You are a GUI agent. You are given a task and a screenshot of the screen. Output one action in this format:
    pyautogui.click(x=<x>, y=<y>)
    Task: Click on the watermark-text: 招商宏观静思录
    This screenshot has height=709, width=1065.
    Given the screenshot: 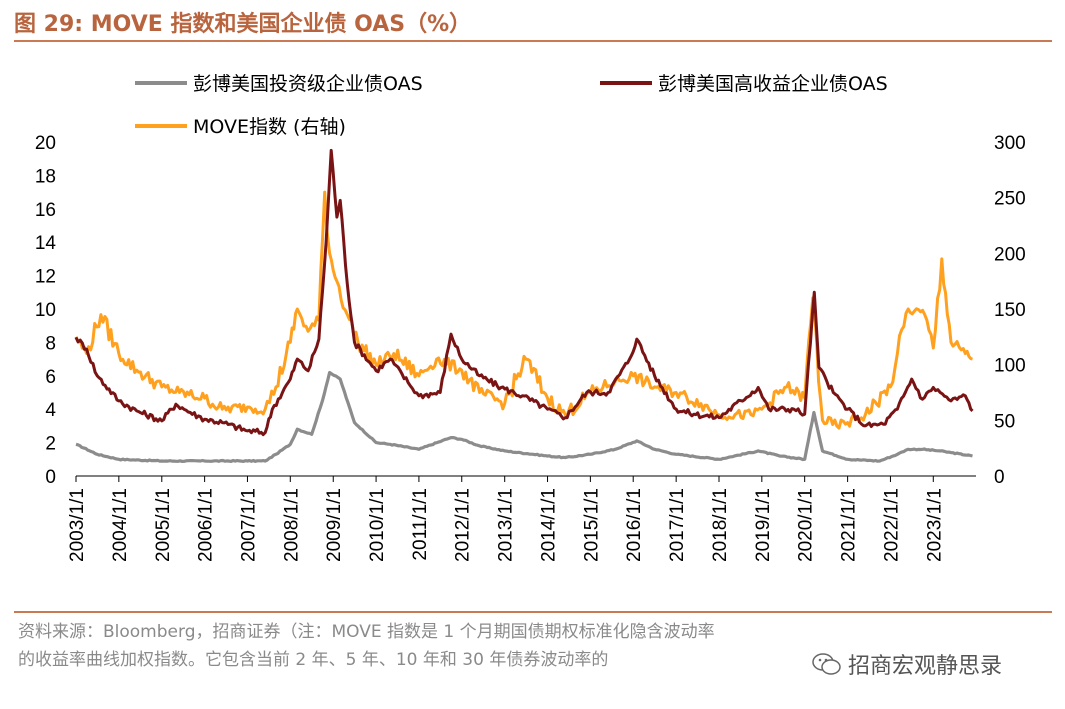 What is the action you would take?
    pyautogui.click(x=925, y=666)
    